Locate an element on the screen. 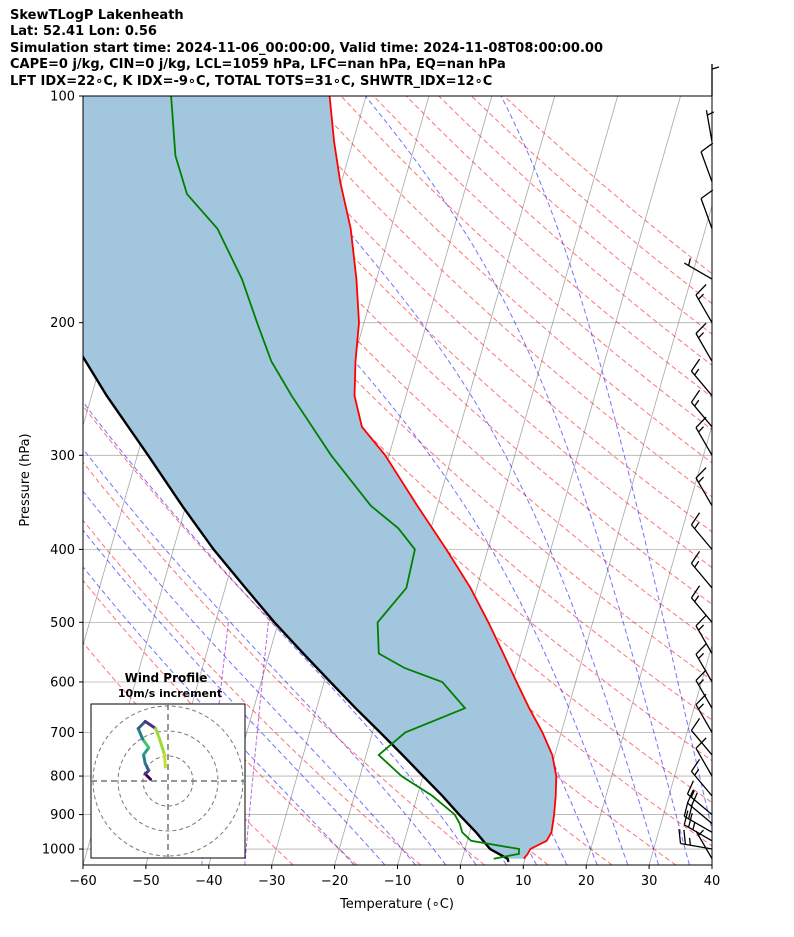  y-tick-label: 1000 is located at coordinates (58, 850).